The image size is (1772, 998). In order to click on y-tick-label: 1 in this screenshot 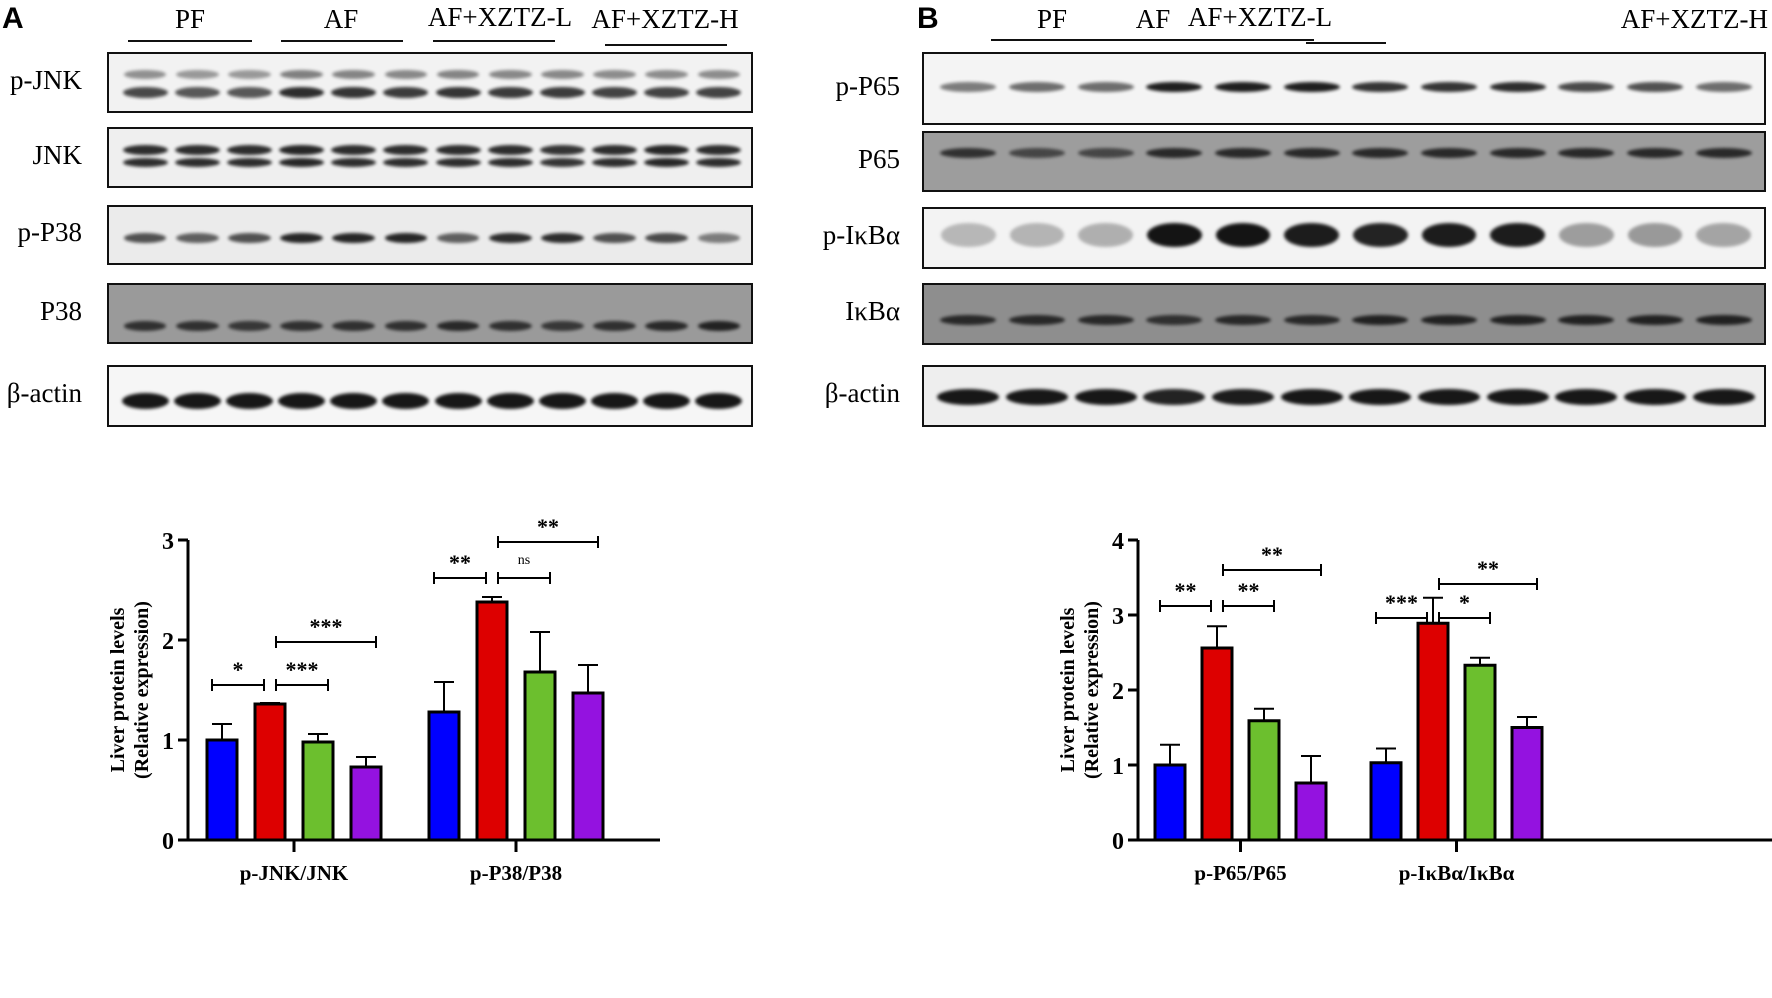, I will do `click(1118, 767)`.